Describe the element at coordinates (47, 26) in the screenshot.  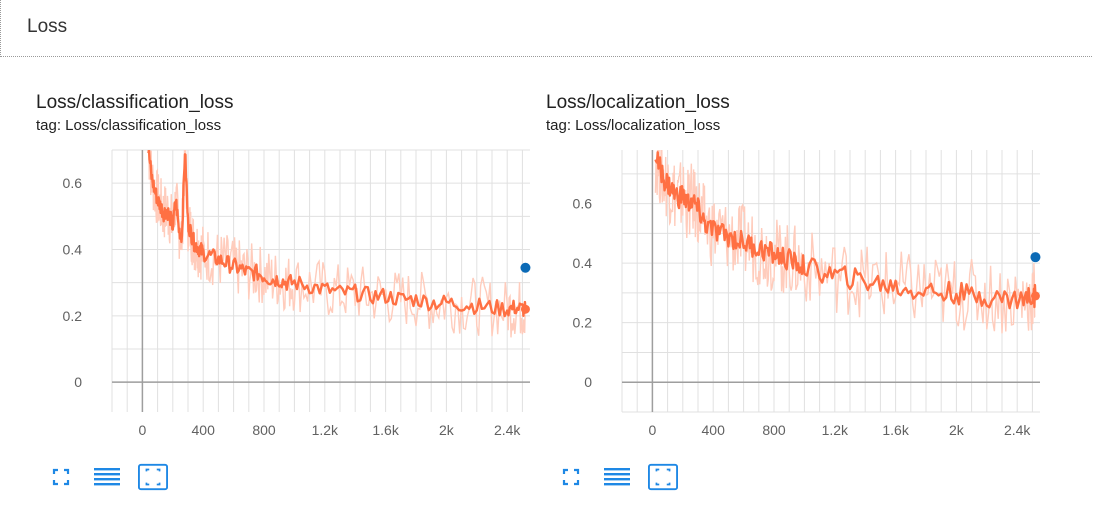
I see `section-title: Loss` at that location.